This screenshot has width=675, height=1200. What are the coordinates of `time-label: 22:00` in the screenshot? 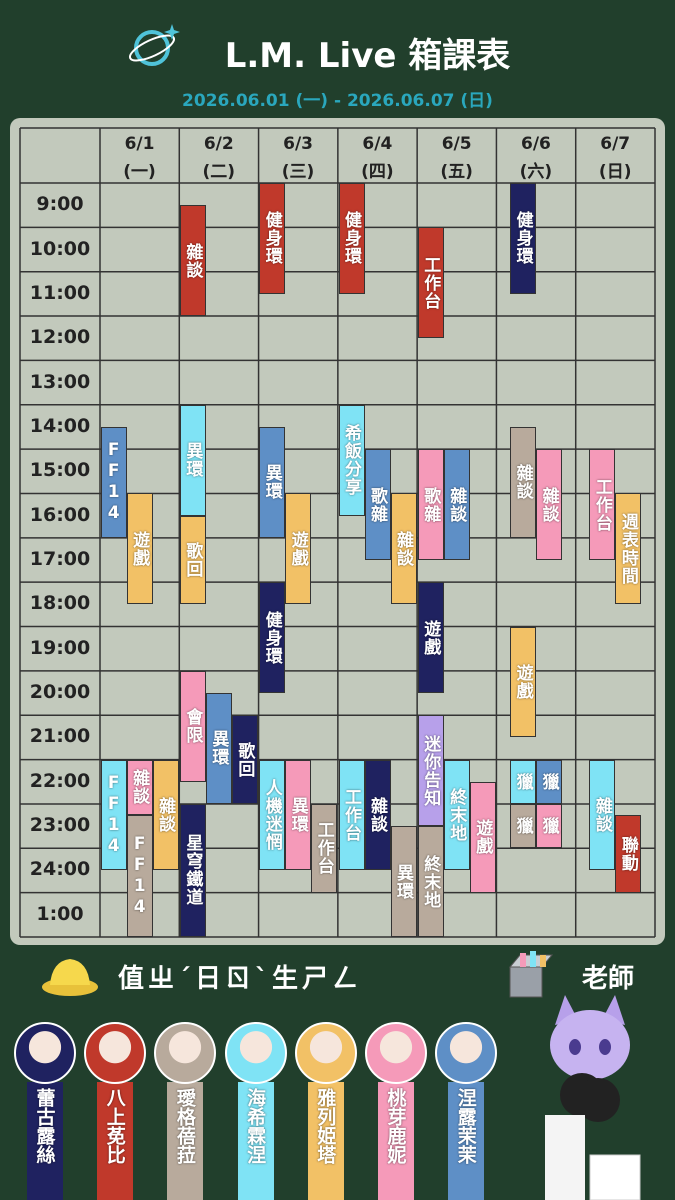 It's located at (60, 780).